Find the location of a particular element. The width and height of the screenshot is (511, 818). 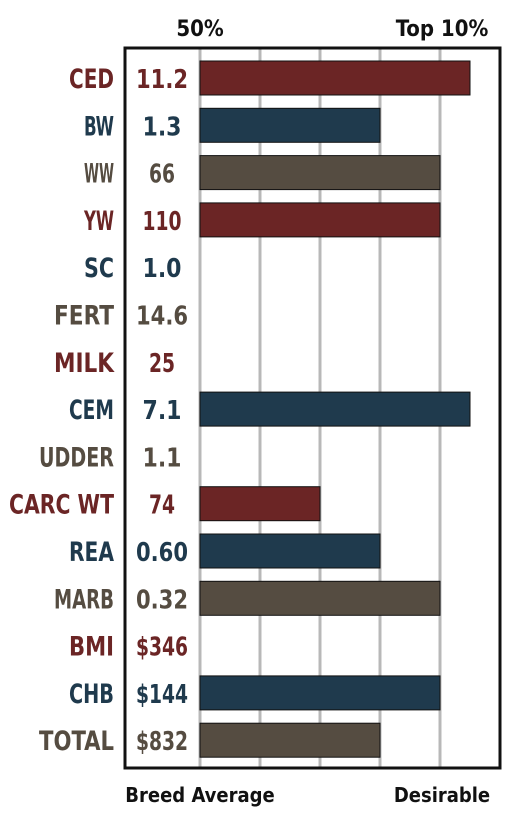

value-label: 1.3 is located at coordinates (162, 127).